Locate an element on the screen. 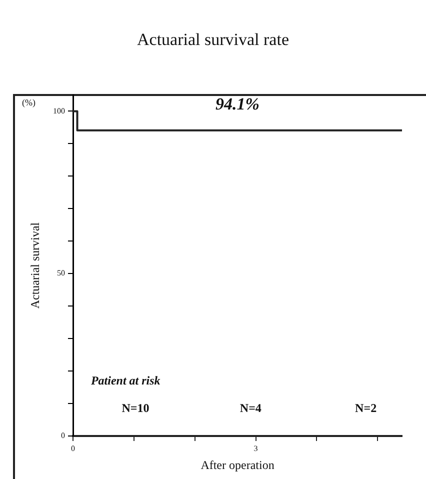 This screenshot has width=426, height=479. annotation: N=10 is located at coordinates (136, 407).